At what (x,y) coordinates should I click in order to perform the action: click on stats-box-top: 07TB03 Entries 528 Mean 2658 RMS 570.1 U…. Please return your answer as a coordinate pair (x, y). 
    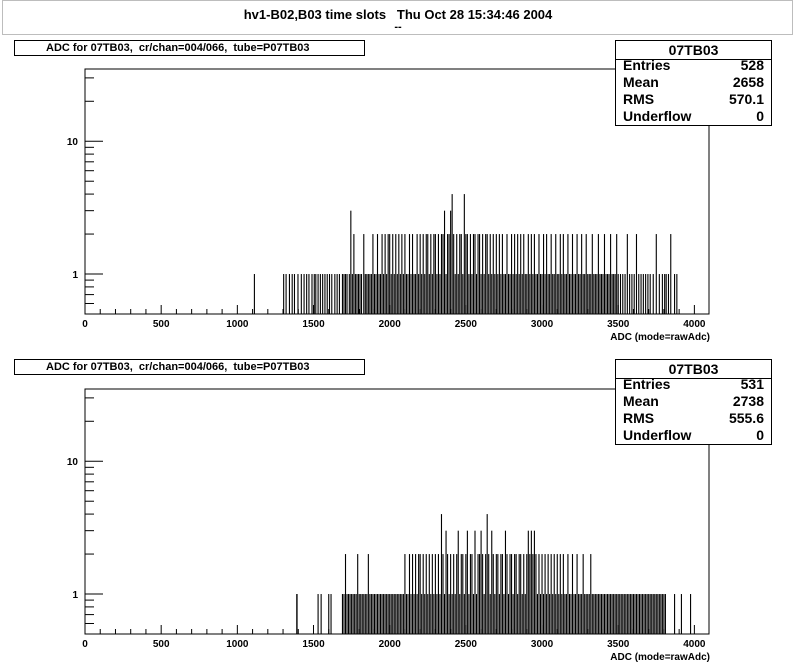
    Looking at the image, I should click on (693, 83).